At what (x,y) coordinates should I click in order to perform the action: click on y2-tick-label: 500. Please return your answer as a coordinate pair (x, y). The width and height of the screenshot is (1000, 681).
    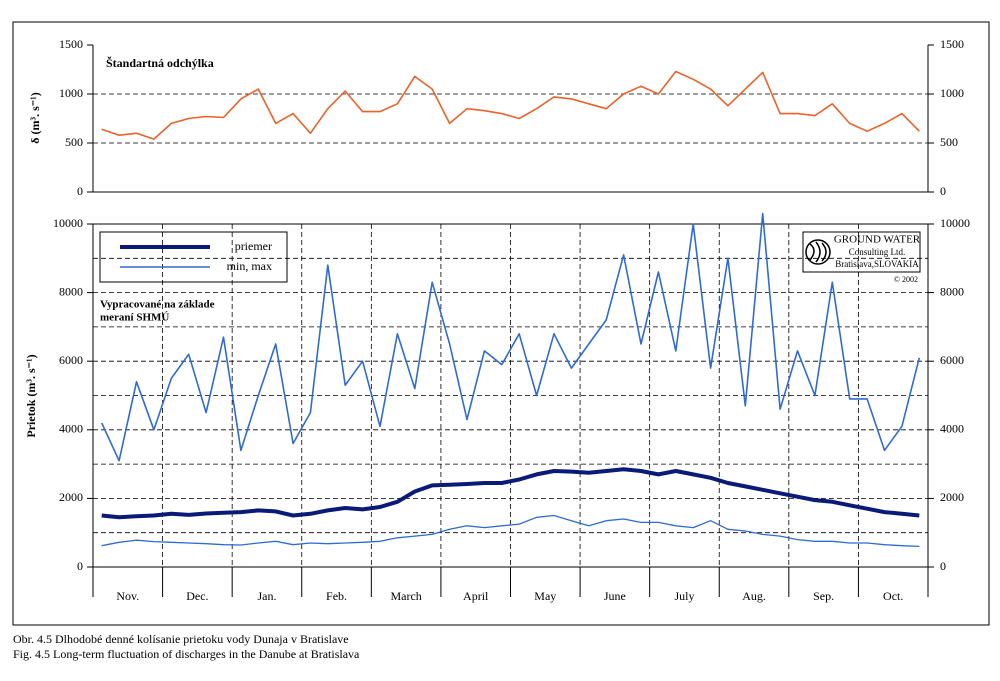
    Looking at the image, I should click on (949, 142).